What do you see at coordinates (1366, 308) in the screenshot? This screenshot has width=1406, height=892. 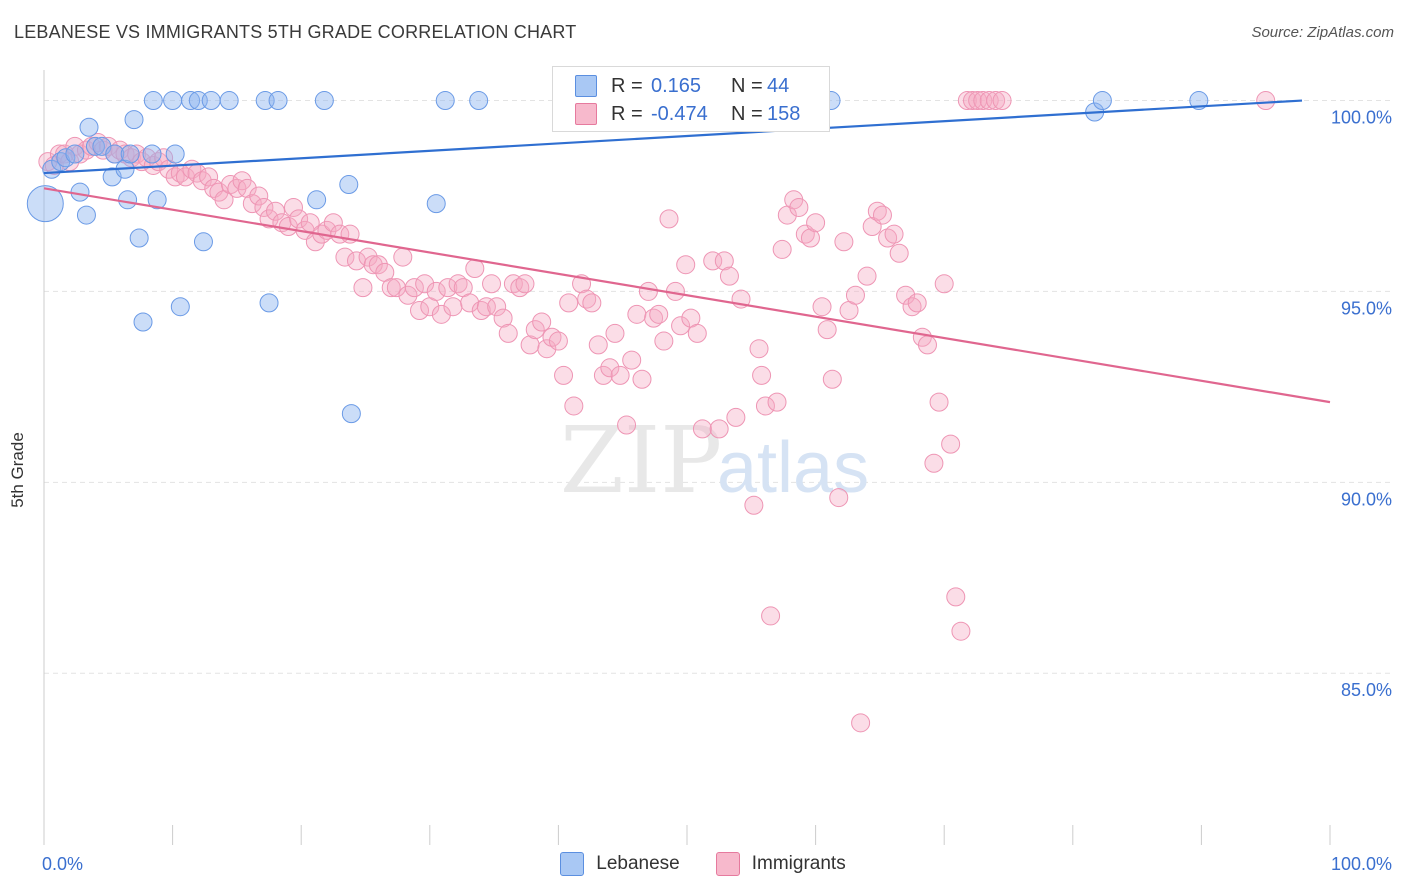 I see `y-tick-label: 95.0%` at bounding box center [1366, 308].